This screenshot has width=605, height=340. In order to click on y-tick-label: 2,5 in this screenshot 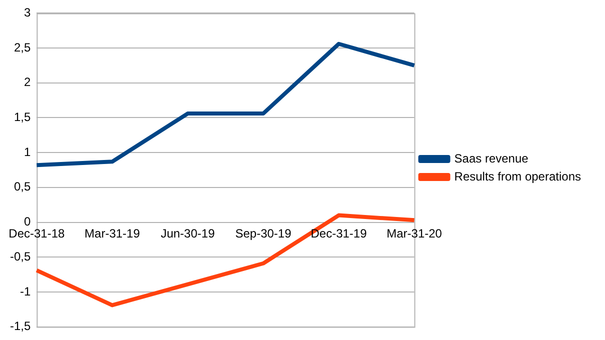, I will do `click(22, 47)`.